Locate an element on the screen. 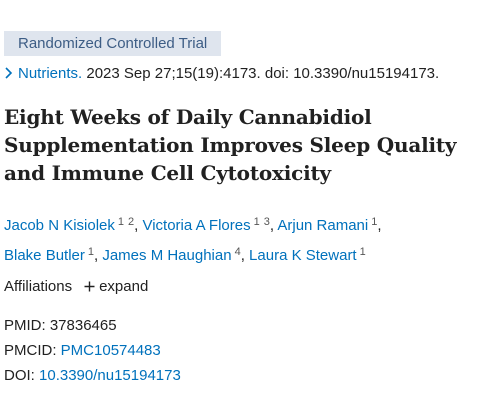 This screenshot has height=411, width=490. identifier-value: 37836465 is located at coordinates (83, 325).